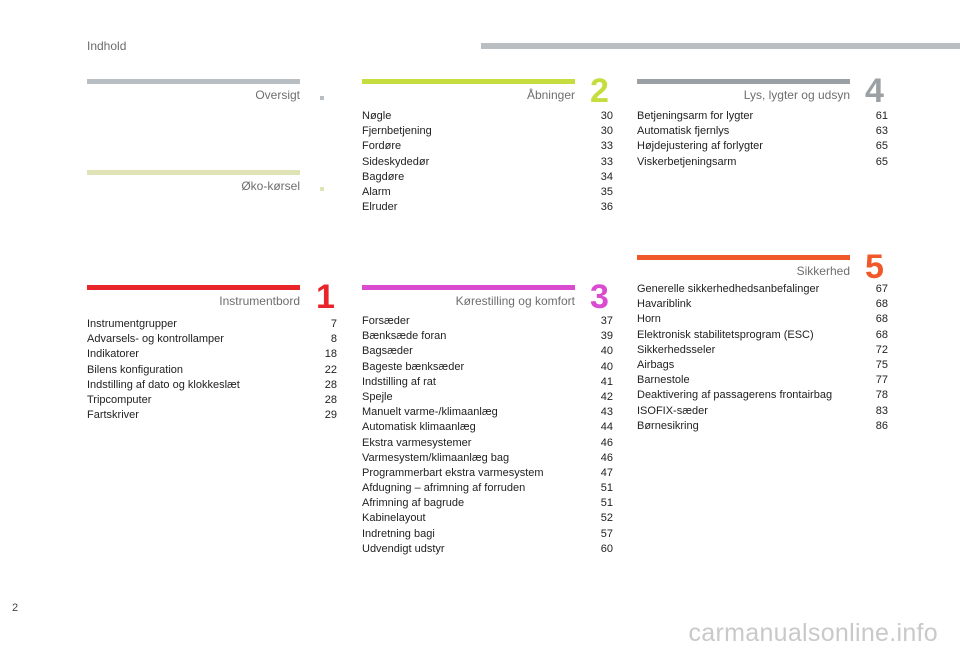  Describe the element at coordinates (396, 161) in the screenshot. I see `toc-entry-label: Sideskydedør` at that location.